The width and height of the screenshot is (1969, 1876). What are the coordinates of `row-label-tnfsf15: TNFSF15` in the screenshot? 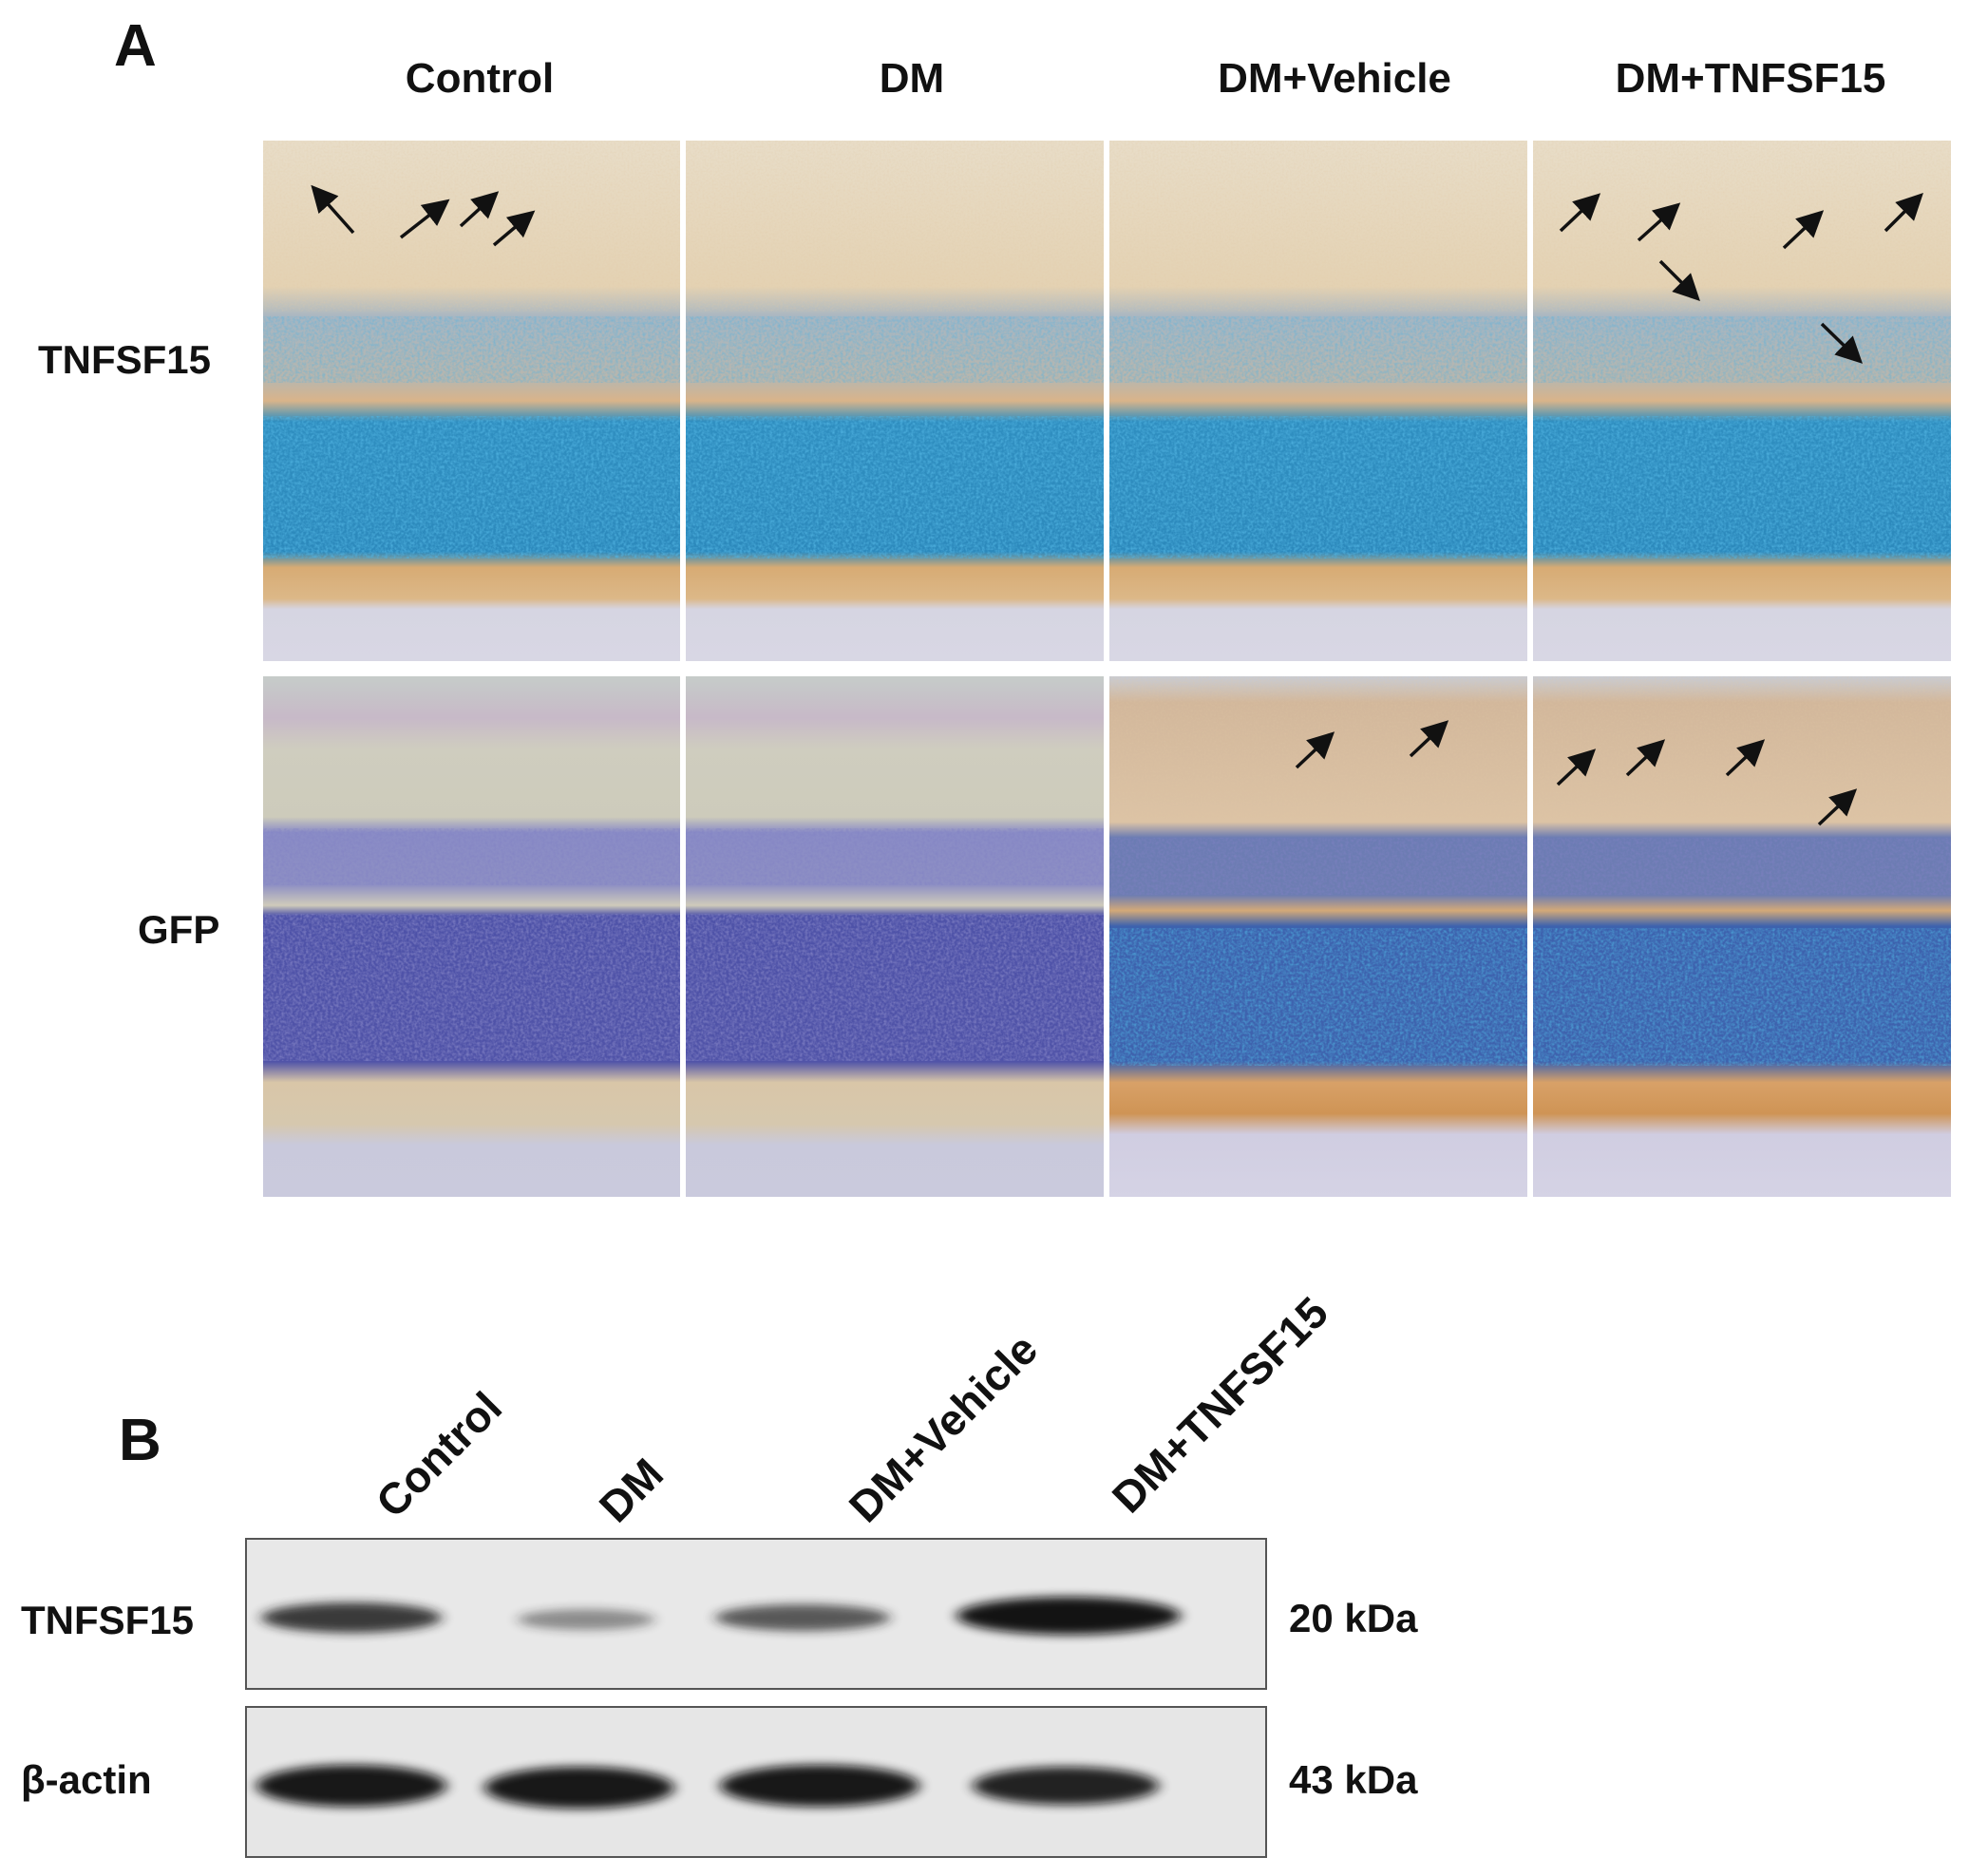 It's located at (125, 359).